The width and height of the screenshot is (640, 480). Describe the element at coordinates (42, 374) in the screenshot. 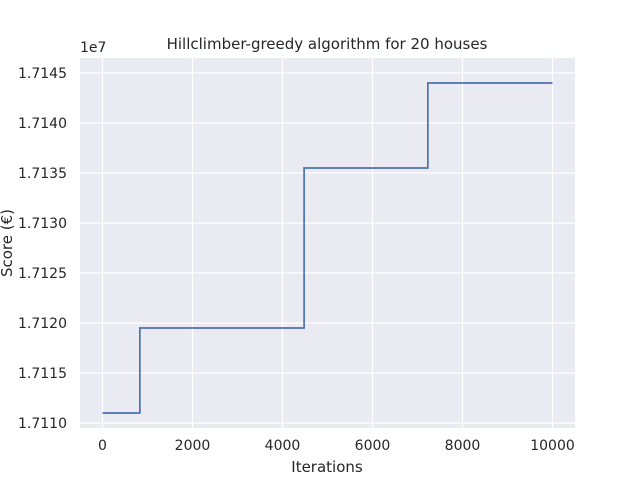

I see `y-tick-label: 1.7115` at that location.